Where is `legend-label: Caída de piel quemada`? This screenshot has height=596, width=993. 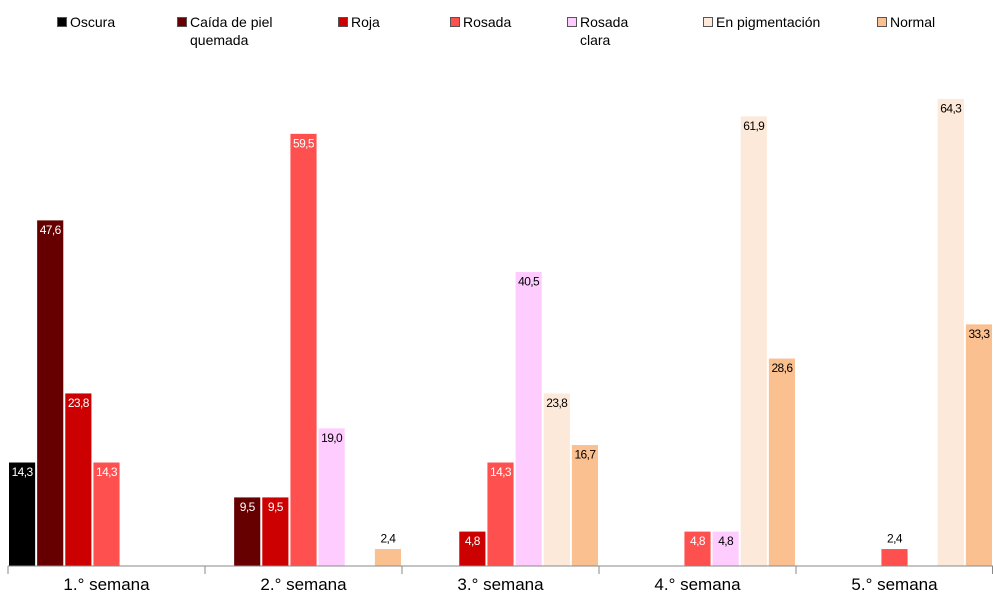
legend-label: Caída de piel quemada is located at coordinates (231, 31).